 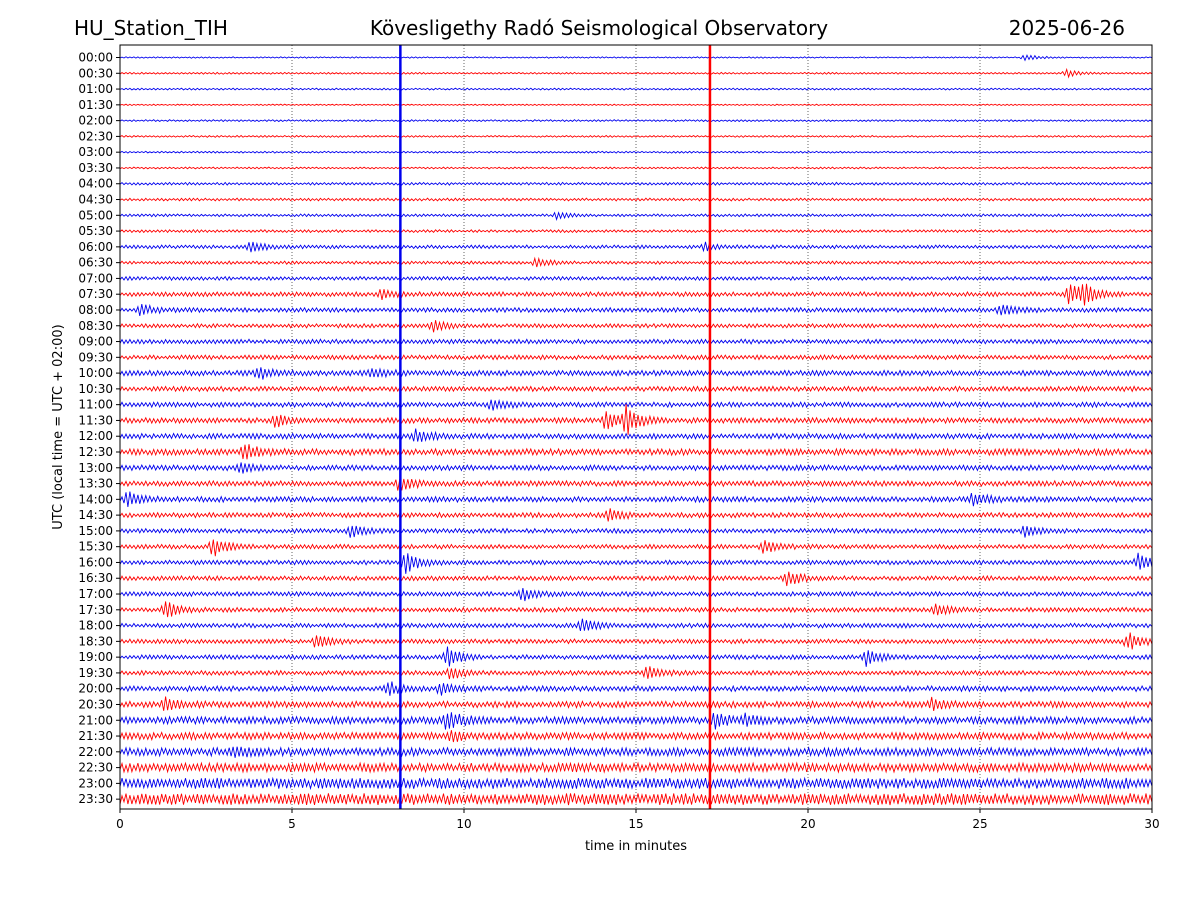 What do you see at coordinates (95, 342) in the screenshot?
I see `y-tick-label-0900: 09:00` at bounding box center [95, 342].